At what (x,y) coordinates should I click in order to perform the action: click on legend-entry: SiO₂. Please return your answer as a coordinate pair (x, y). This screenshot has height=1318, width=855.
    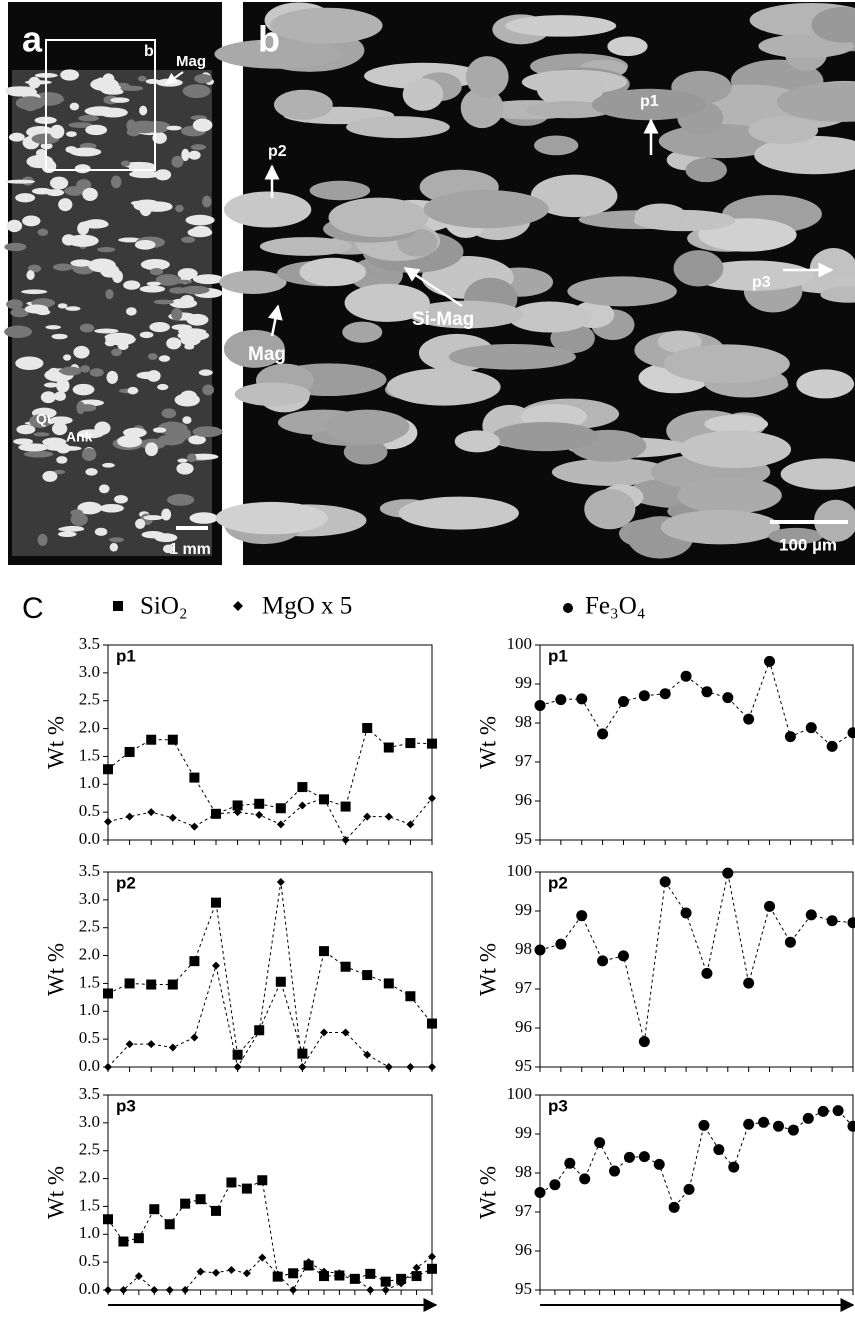
    Looking at the image, I should click on (164, 606).